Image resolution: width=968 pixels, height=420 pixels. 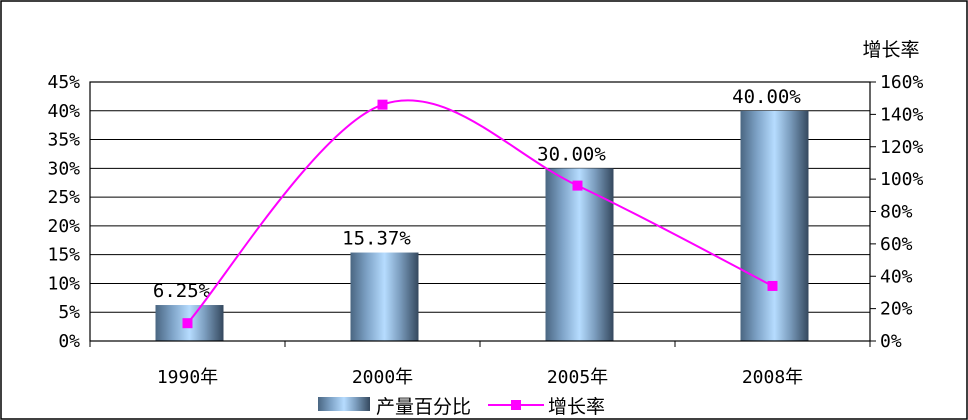 I want to click on right-tick-label: 0%, so click(x=891, y=341).